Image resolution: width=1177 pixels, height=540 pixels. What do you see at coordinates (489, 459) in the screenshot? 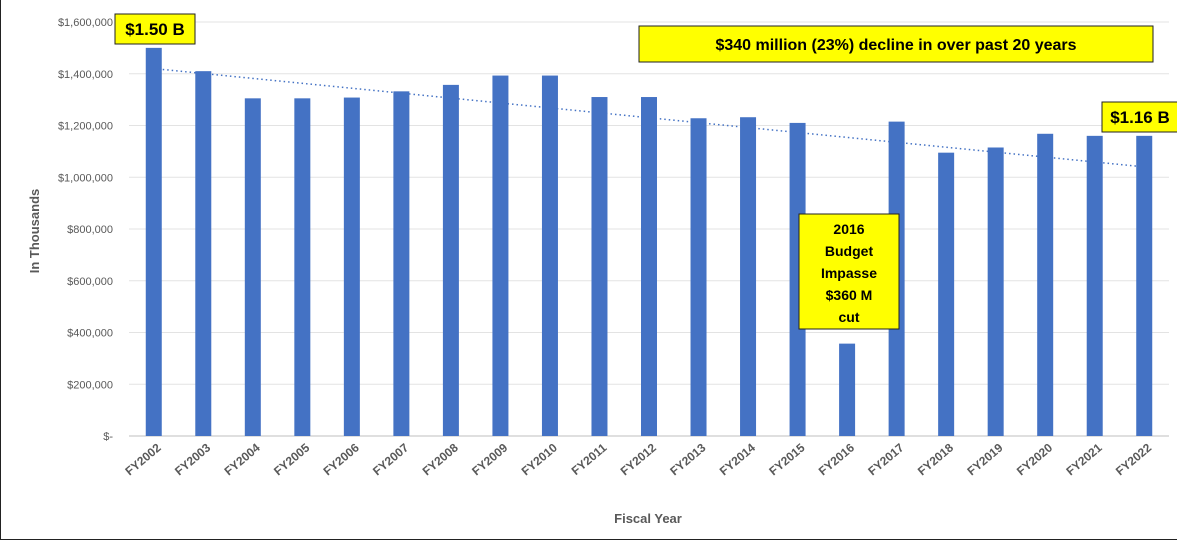
I see `x-tick-label: FY2009` at bounding box center [489, 459].